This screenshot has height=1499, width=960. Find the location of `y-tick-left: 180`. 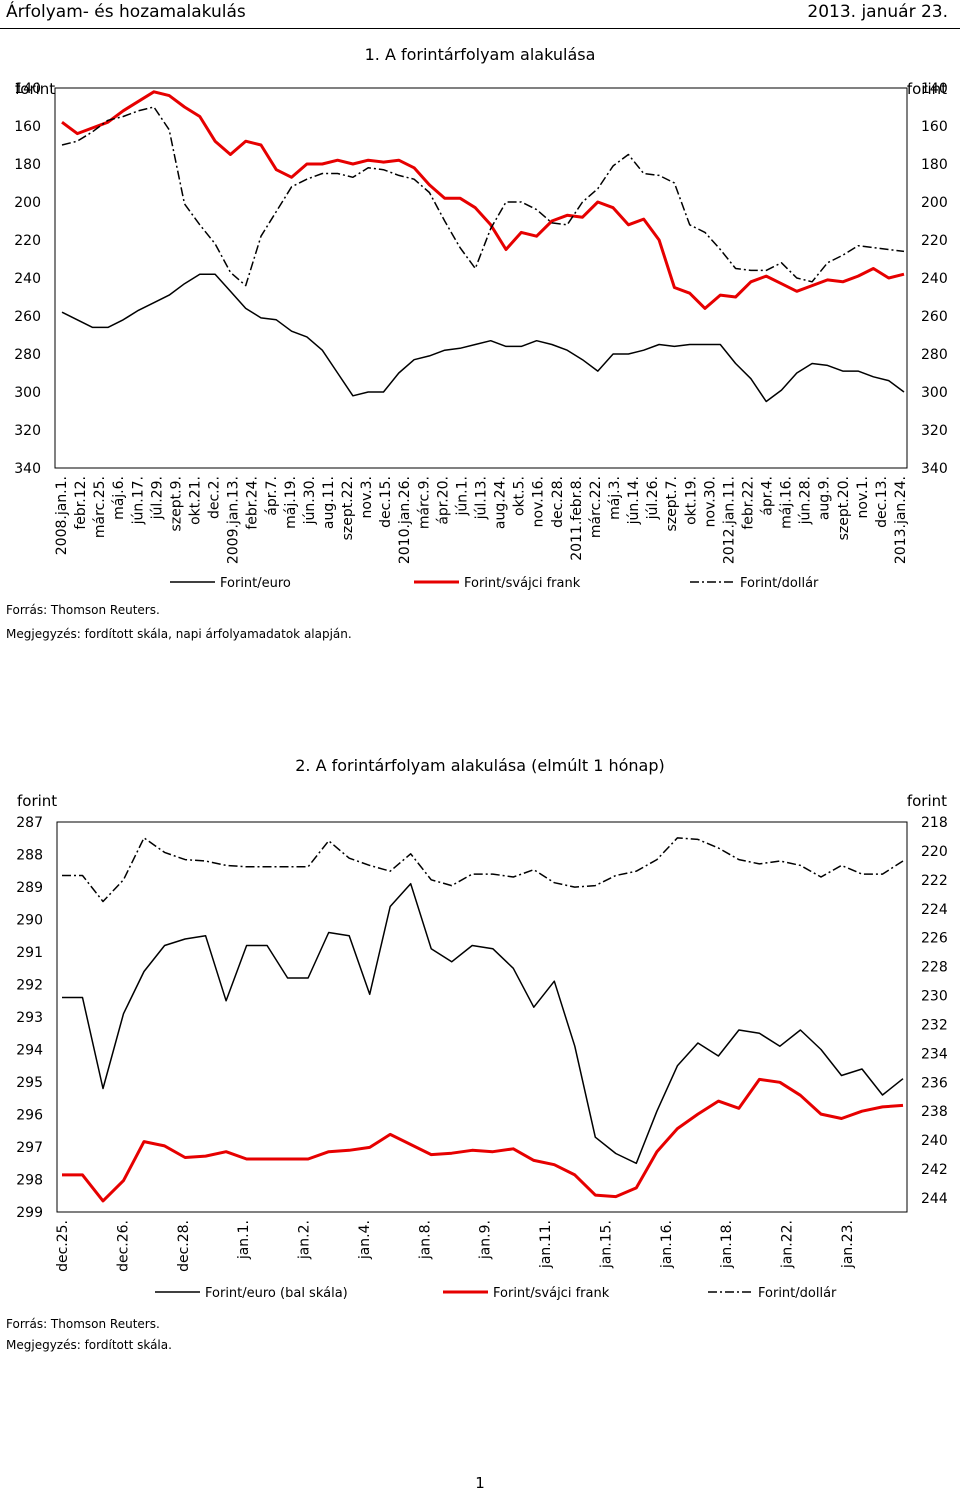

y-tick-left: 180 is located at coordinates (27, 165).